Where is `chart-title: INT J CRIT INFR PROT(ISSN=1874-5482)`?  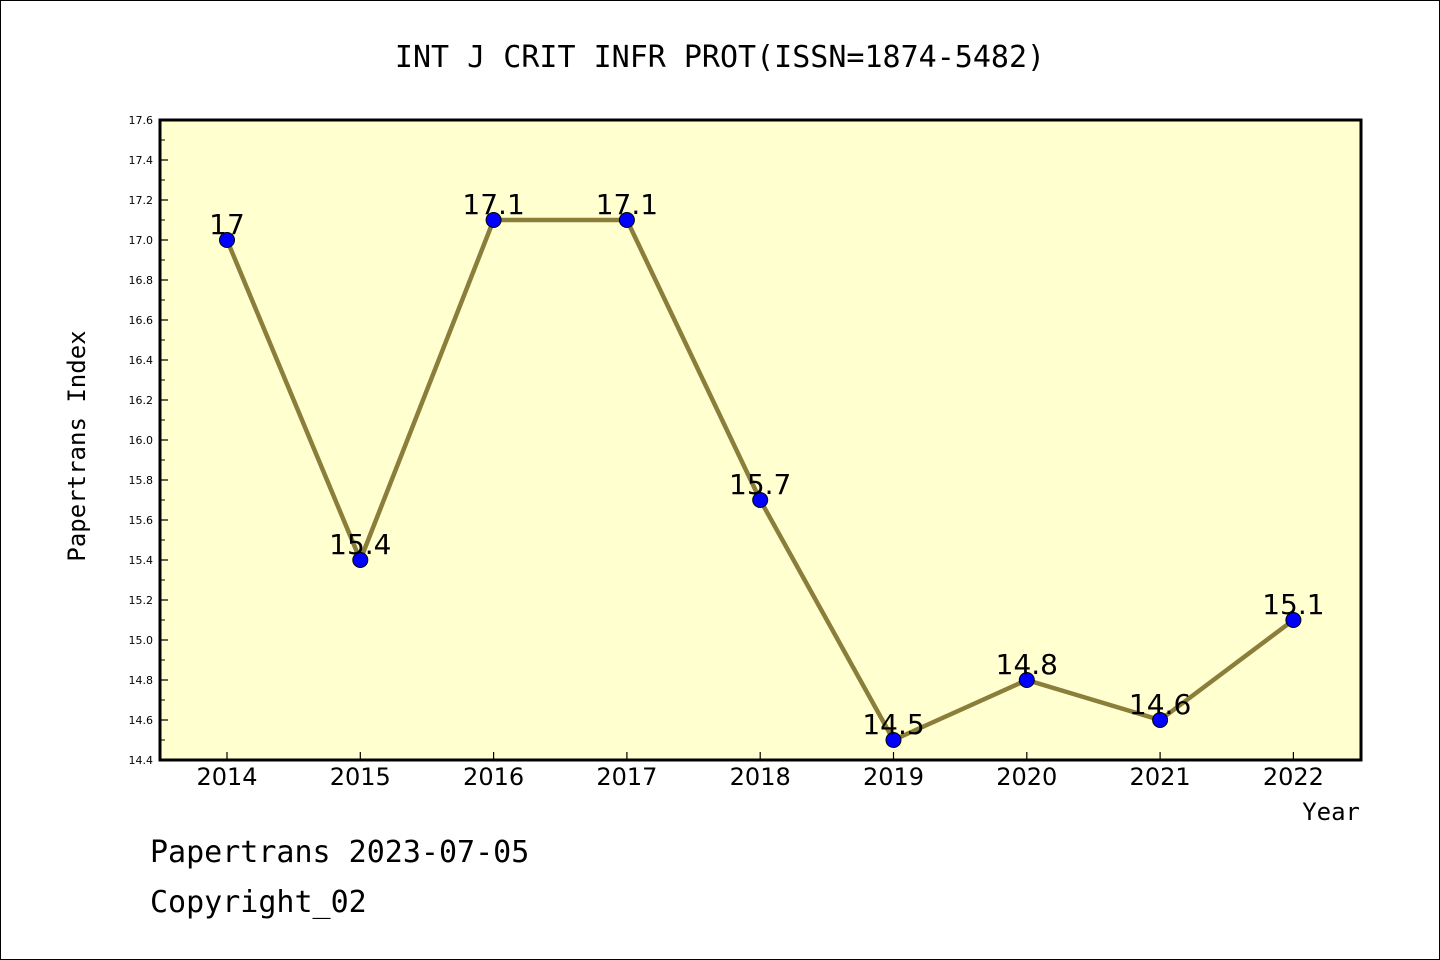
chart-title: INT J CRIT INFR PROT(ISSN=1874-5482) is located at coordinates (720, 57).